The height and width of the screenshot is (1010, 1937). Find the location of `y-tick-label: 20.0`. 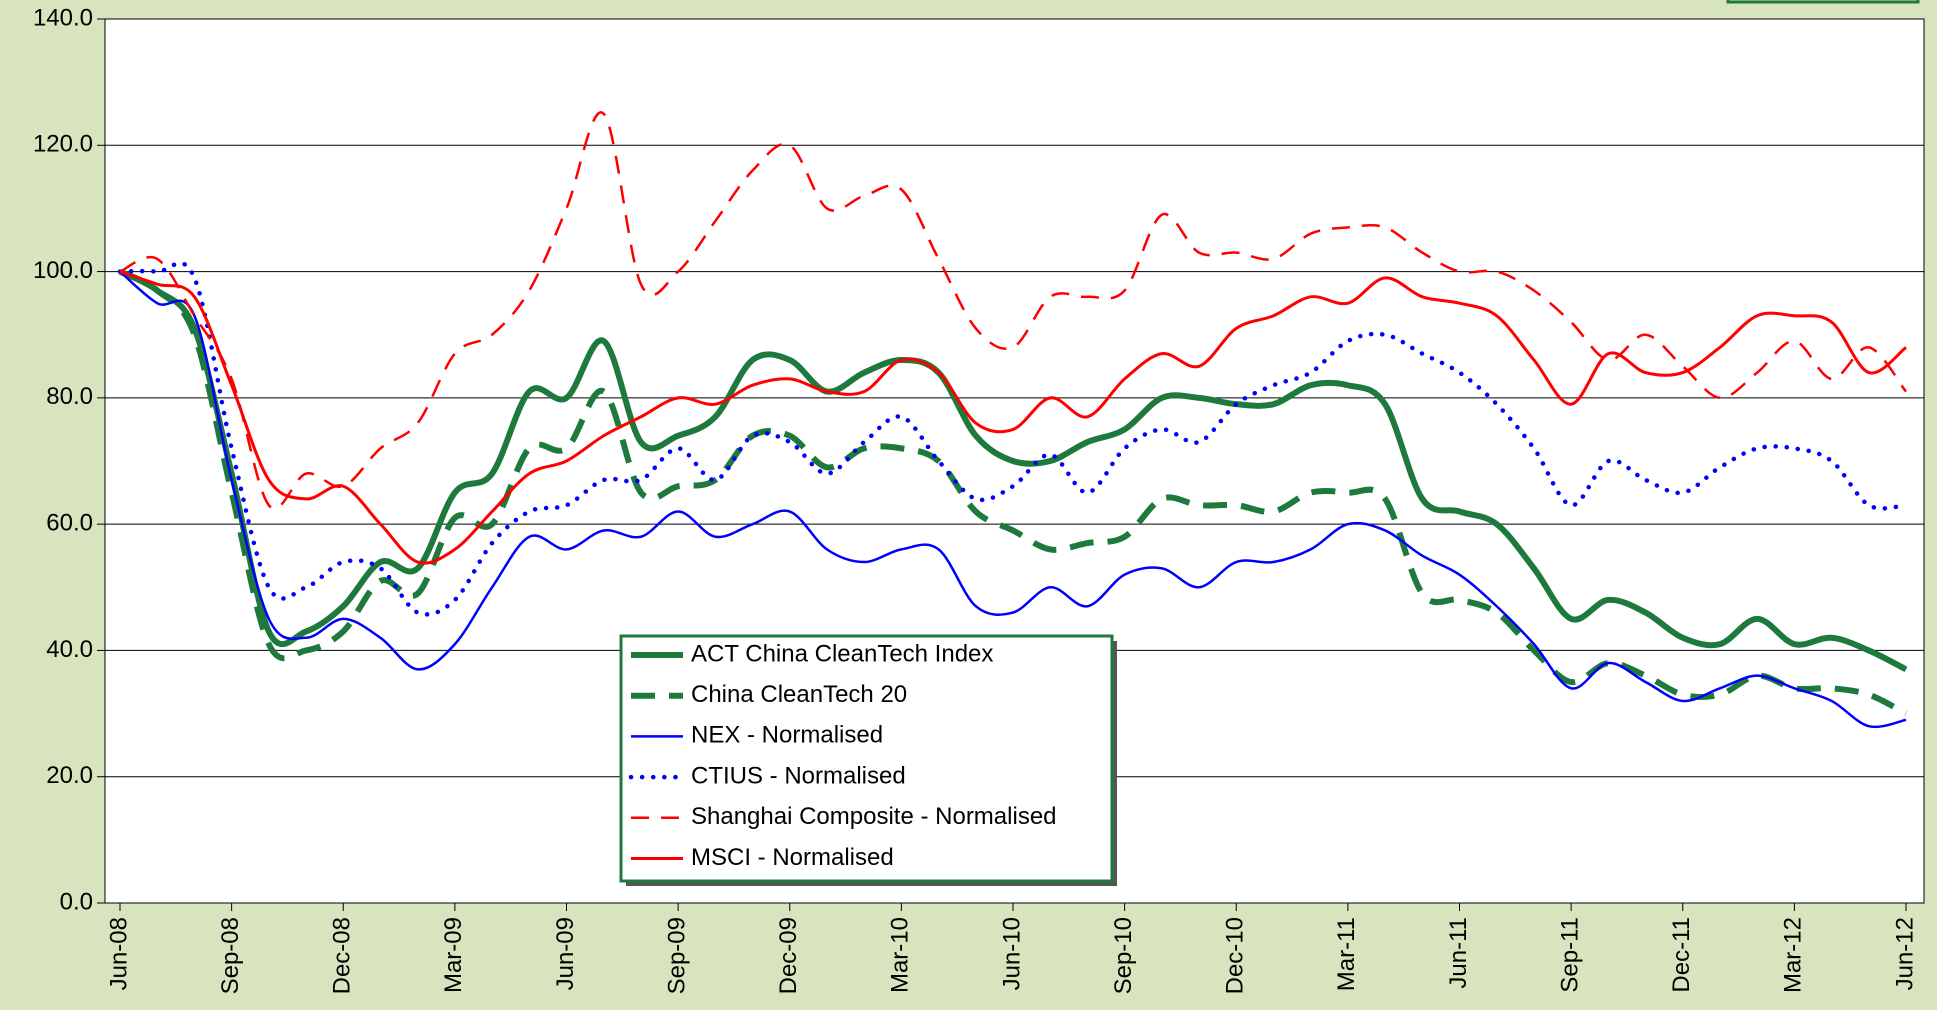

y-tick-label: 20.0 is located at coordinates (69, 775).